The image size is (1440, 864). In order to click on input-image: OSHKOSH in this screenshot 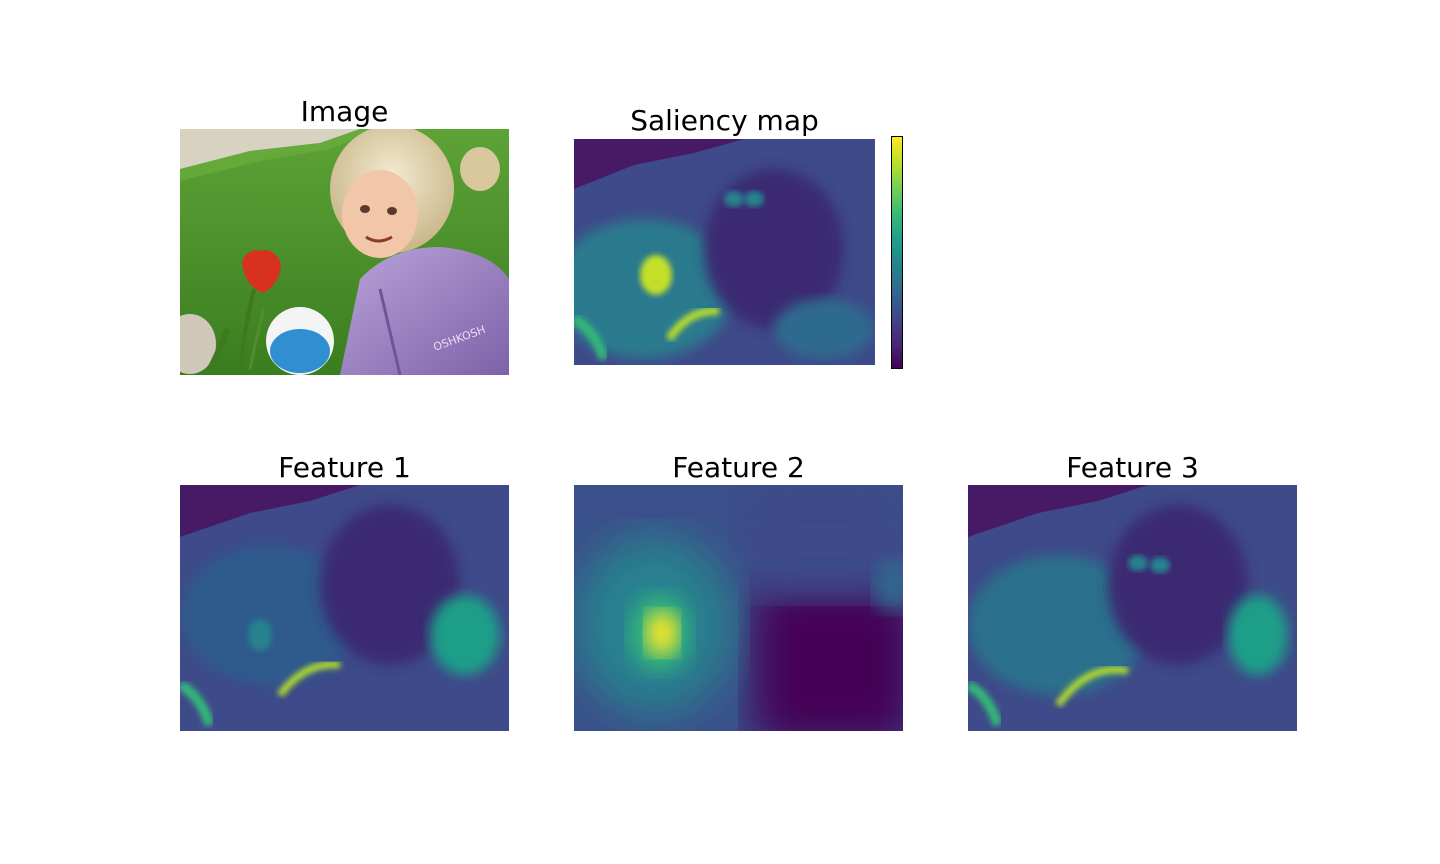, I will do `click(344, 252)`.